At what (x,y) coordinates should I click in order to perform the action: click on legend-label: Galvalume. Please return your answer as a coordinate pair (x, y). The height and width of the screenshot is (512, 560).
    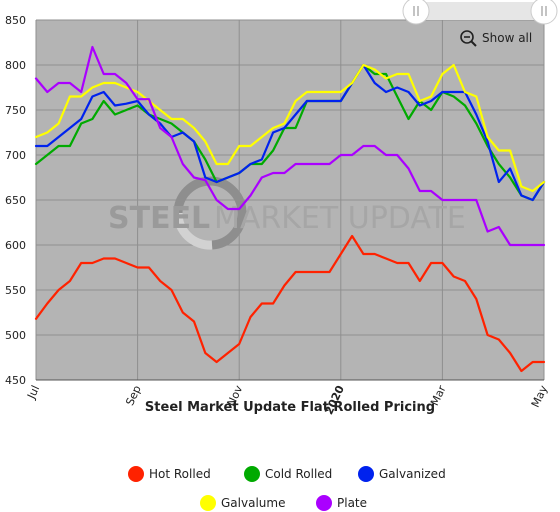
    Looking at the image, I should click on (253, 503).